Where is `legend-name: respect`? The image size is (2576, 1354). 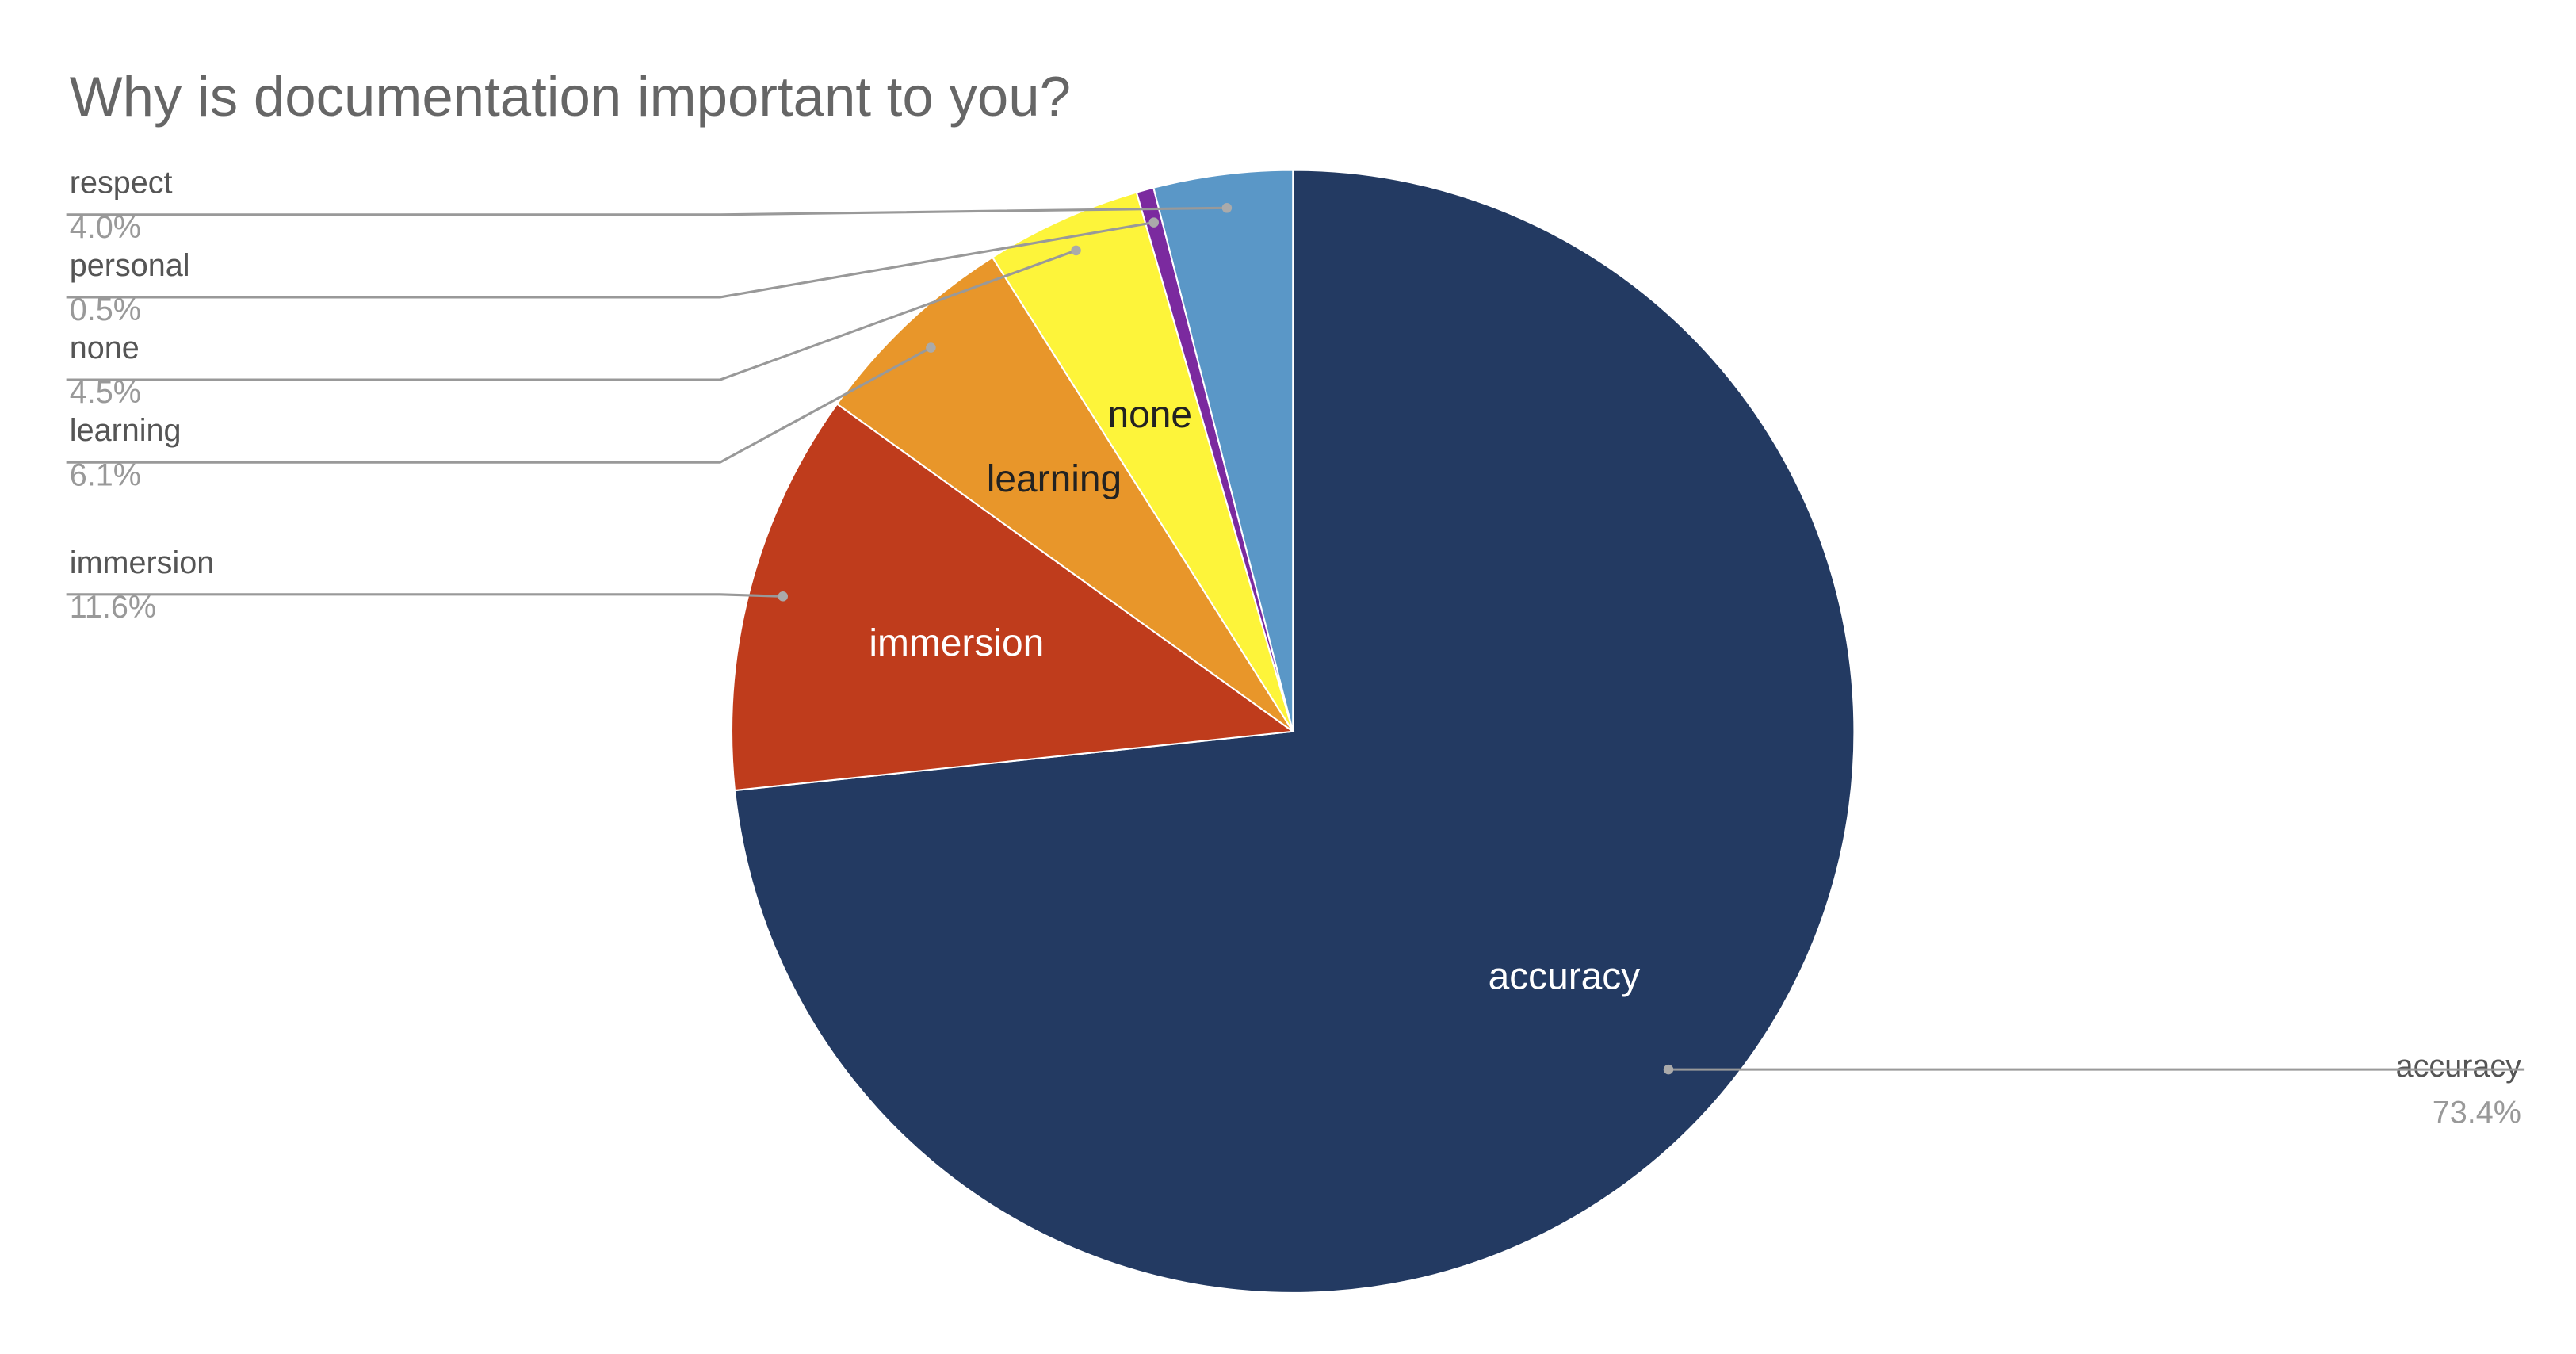 legend-name: respect is located at coordinates (121, 183).